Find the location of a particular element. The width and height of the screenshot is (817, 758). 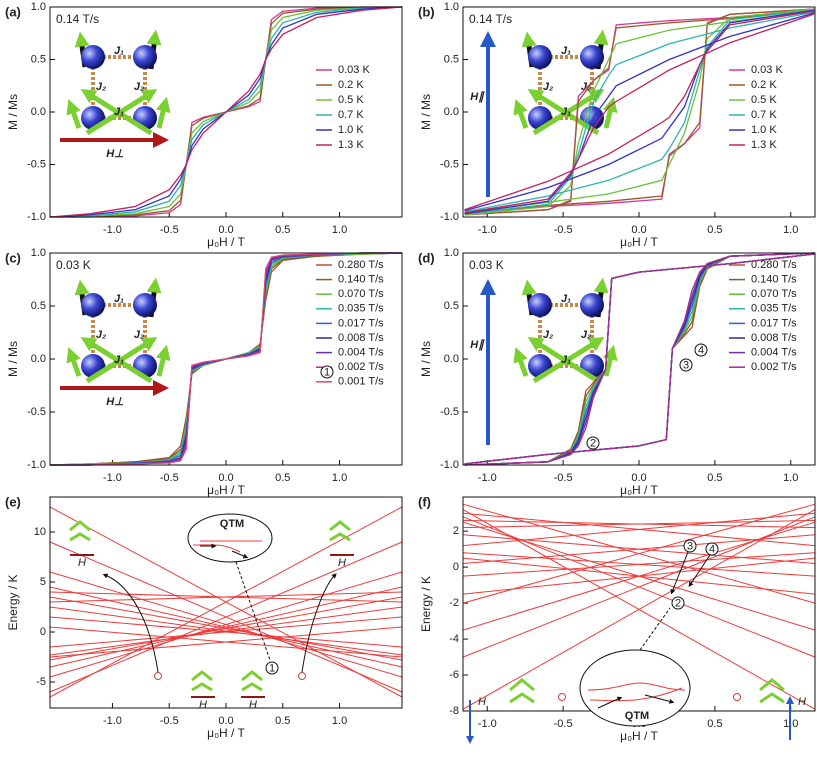

annotation: 0.14 T/s is located at coordinates (77, 19).